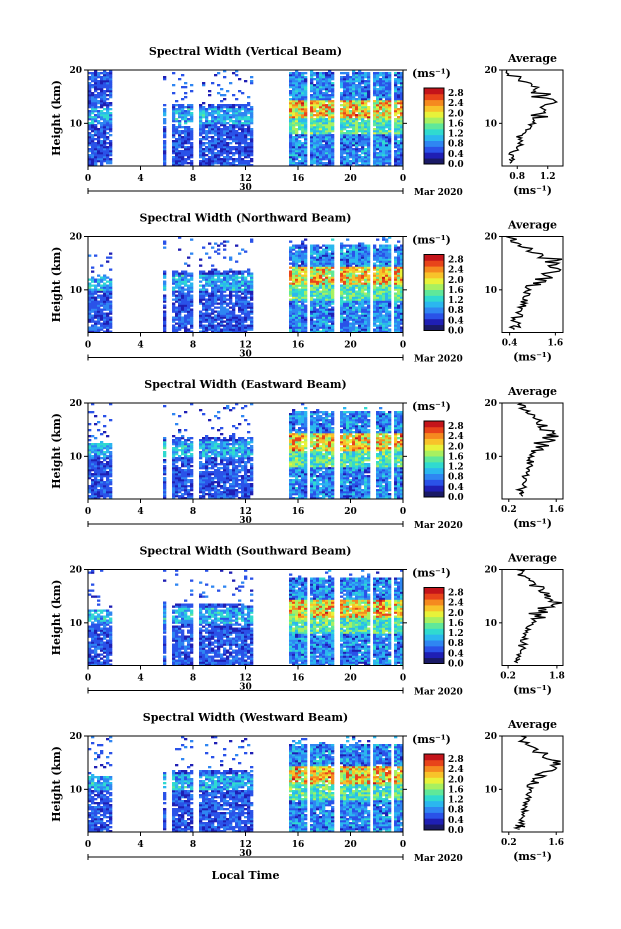 Image resolution: width=621 pixels, height=929 pixels. Describe the element at coordinates (75, 404) in the screenshot. I see `y-tick-label: 20` at that location.